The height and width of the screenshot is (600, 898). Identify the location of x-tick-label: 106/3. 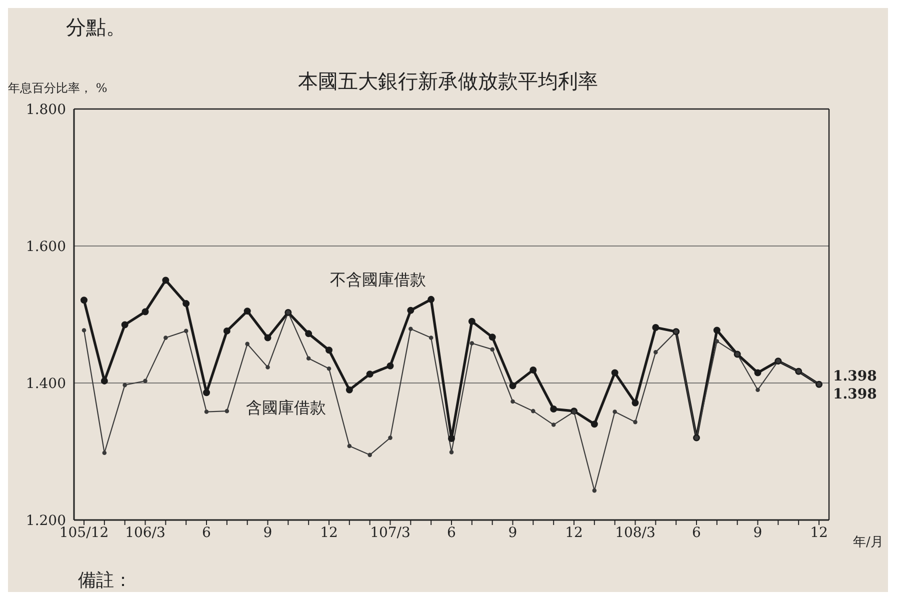
(145, 532).